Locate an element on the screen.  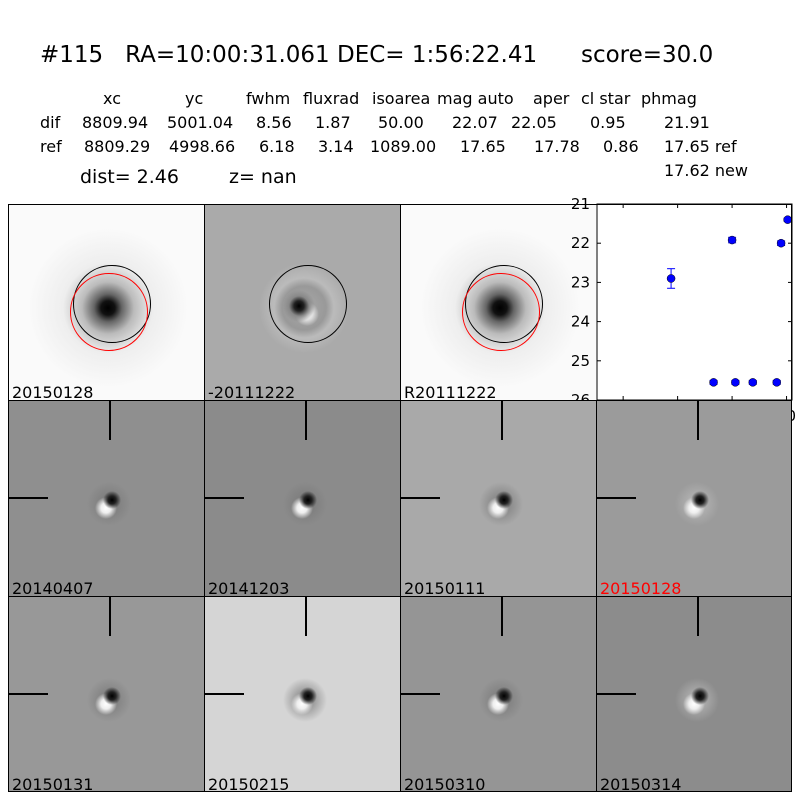
col-header: isoarea is located at coordinates (401, 98).